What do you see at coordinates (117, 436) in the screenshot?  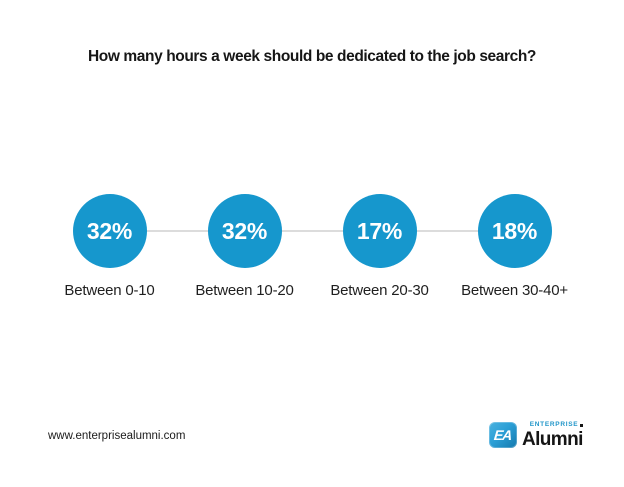 I see `footer-website-url: www.enterprisealumni.com` at bounding box center [117, 436].